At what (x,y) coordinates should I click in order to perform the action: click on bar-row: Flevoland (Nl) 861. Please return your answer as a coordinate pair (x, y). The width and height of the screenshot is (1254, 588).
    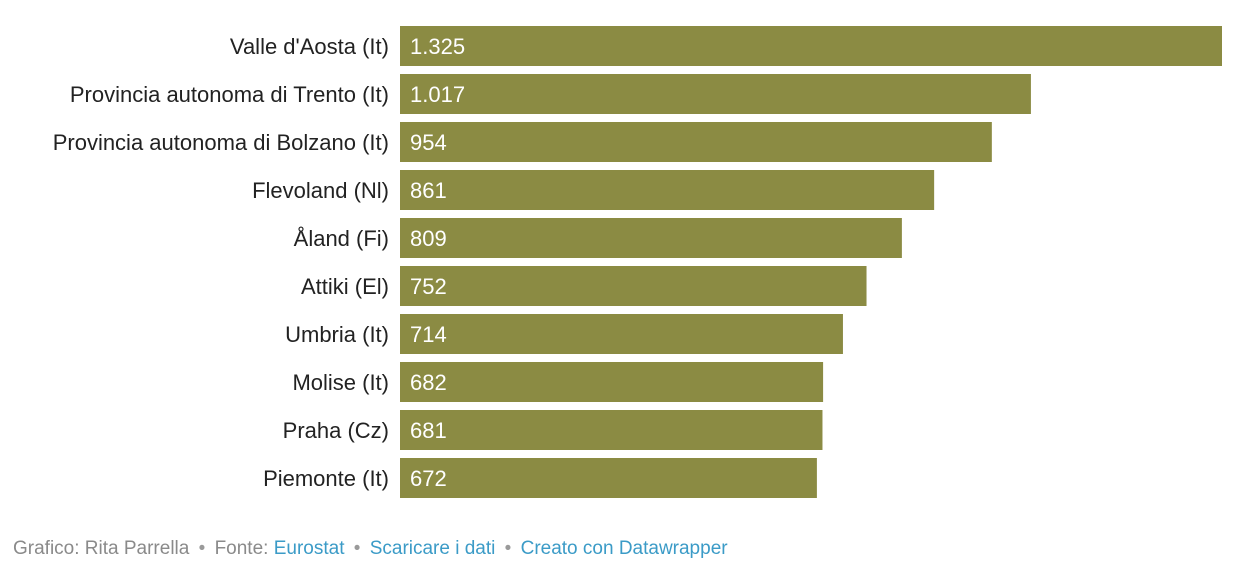
    Looking at the image, I should click on (593, 190).